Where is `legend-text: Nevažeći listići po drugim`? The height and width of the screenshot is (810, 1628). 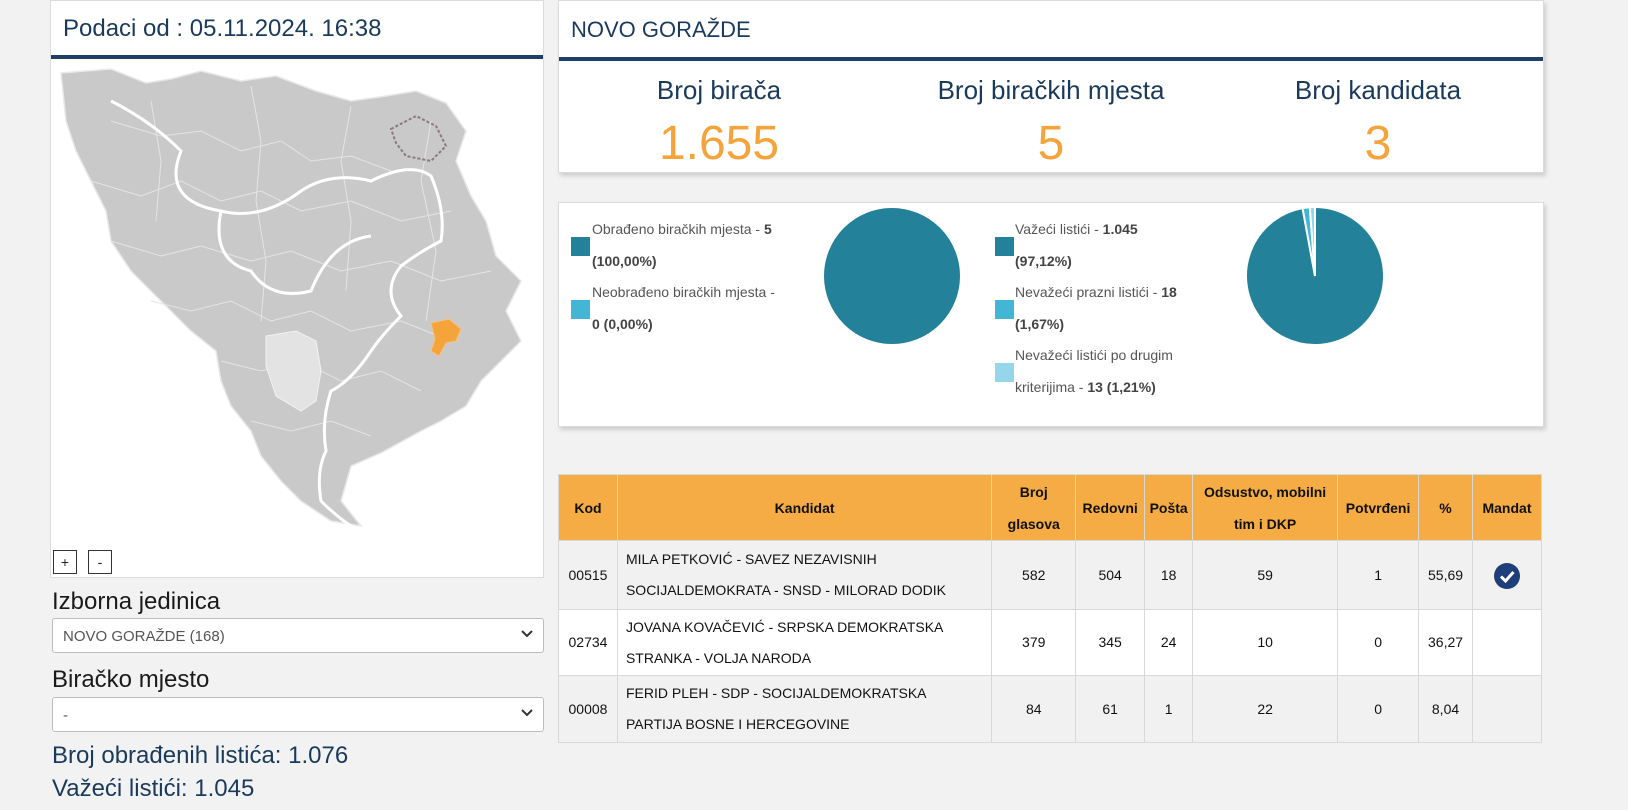
legend-text: Nevažeći listići po drugim is located at coordinates (1094, 355).